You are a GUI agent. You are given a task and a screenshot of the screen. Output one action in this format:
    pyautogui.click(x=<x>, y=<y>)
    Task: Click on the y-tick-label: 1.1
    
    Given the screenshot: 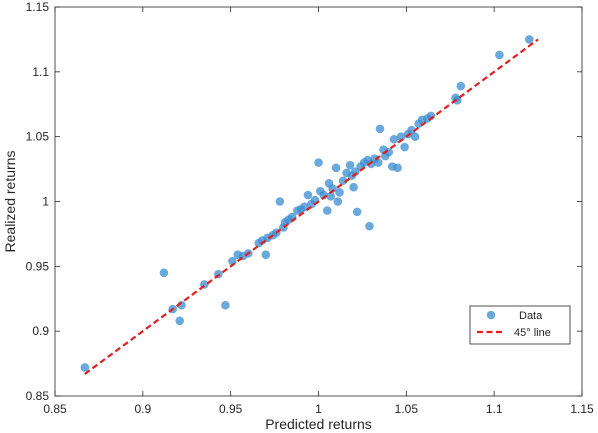 What is the action you would take?
    pyautogui.click(x=40, y=72)
    